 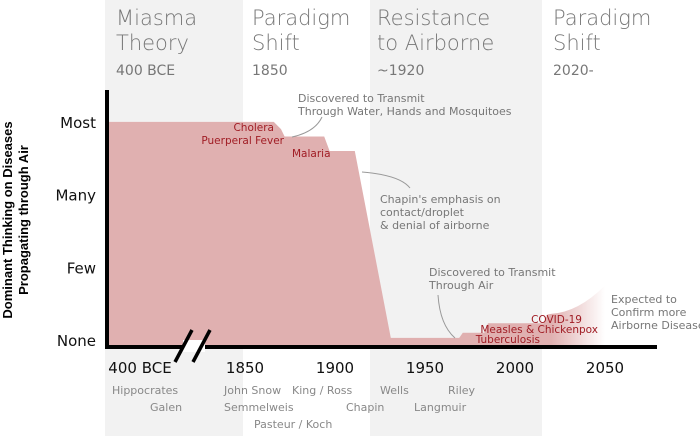 I want to click on scientist-label: Riley, so click(x=462, y=390).